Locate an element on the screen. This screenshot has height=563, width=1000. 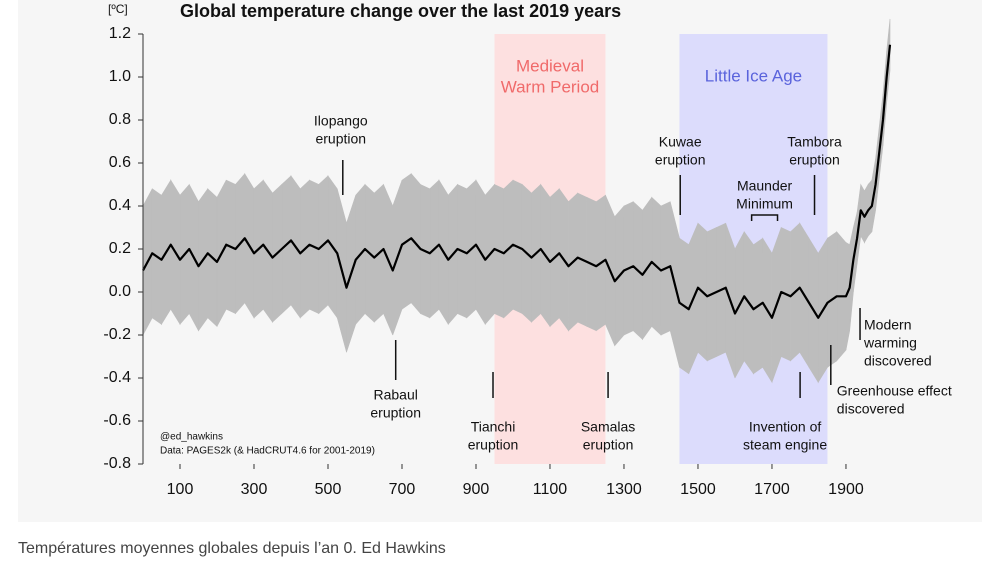
annotation-label: Modern is located at coordinates (887, 325).